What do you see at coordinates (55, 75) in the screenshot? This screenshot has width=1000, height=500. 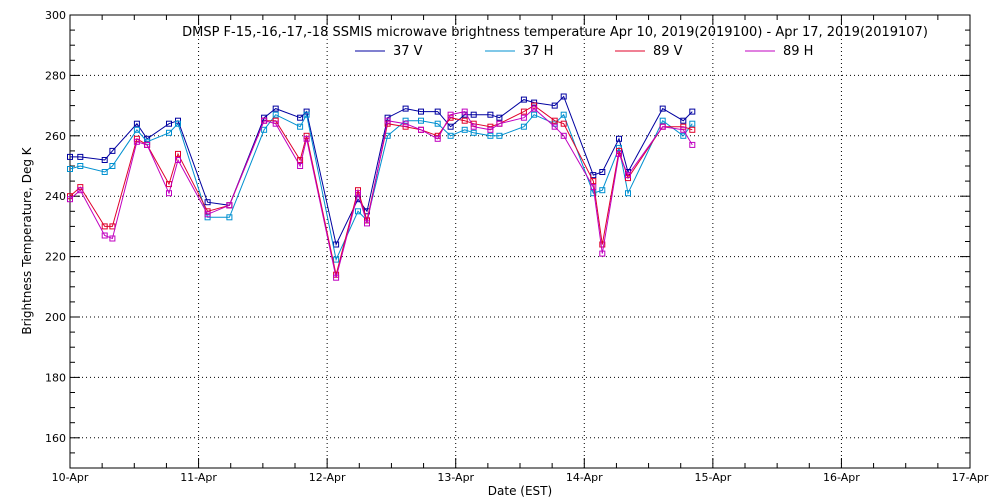 I see `y-tick-label: 280` at bounding box center [55, 75].